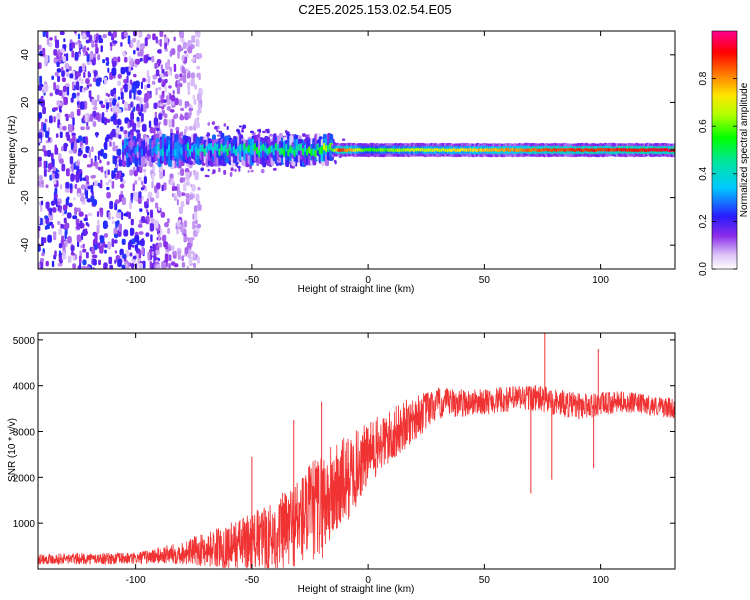  Describe the element at coordinates (25, 150) in the screenshot. I see `spectrogram-y-tick-label: 0` at that location.